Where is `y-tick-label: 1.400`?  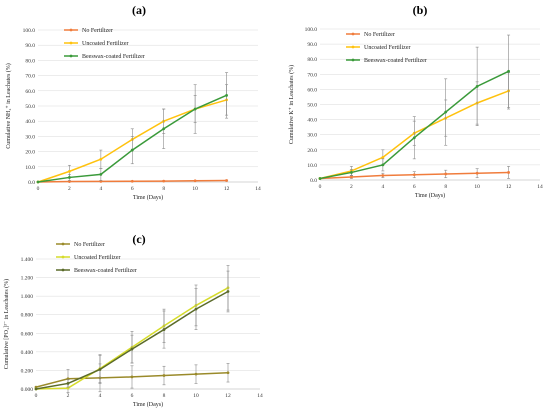 y-tick-label: 1.400 is located at coordinates (27, 260).